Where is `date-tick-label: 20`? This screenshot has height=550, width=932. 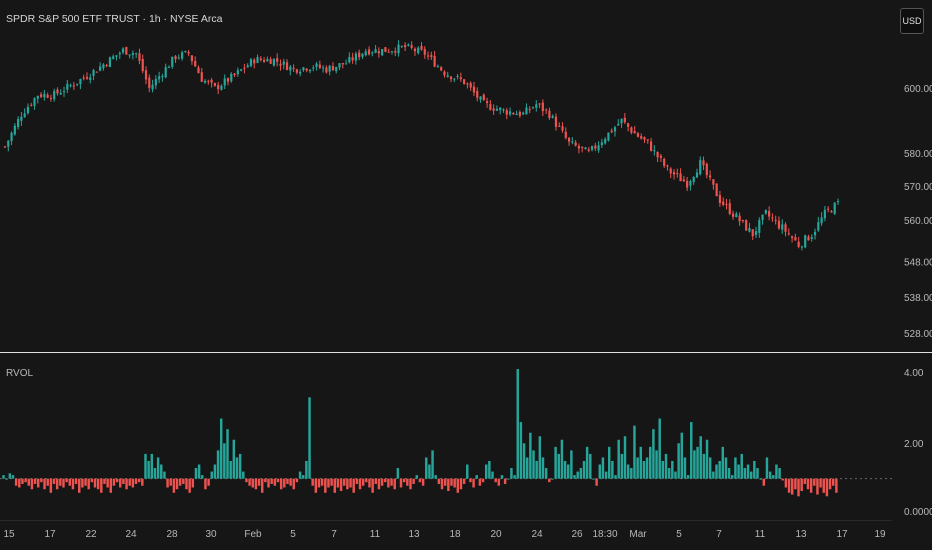 date-tick-label: 20 is located at coordinates (496, 534).